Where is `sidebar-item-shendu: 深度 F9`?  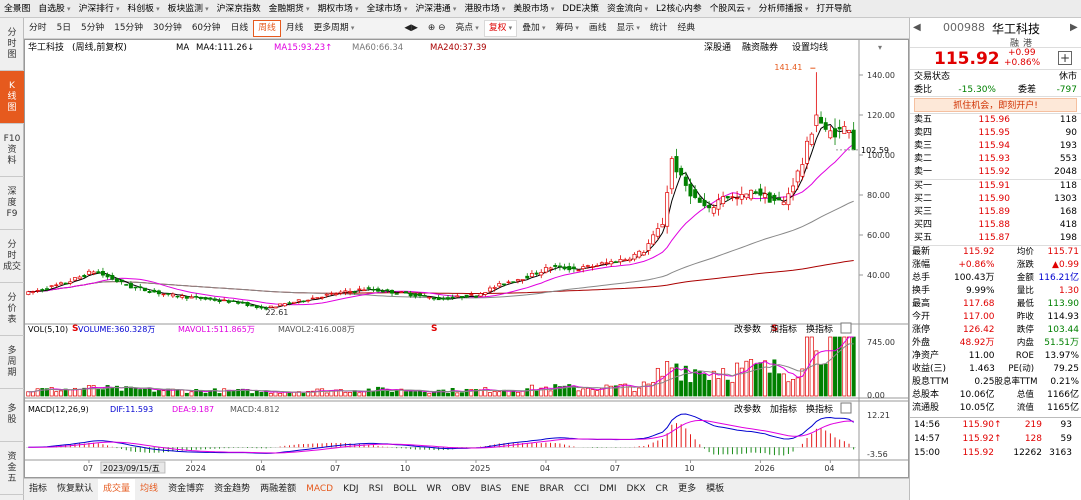
sidebar-item-shendu: 深度 F9 is located at coordinates (12, 203).